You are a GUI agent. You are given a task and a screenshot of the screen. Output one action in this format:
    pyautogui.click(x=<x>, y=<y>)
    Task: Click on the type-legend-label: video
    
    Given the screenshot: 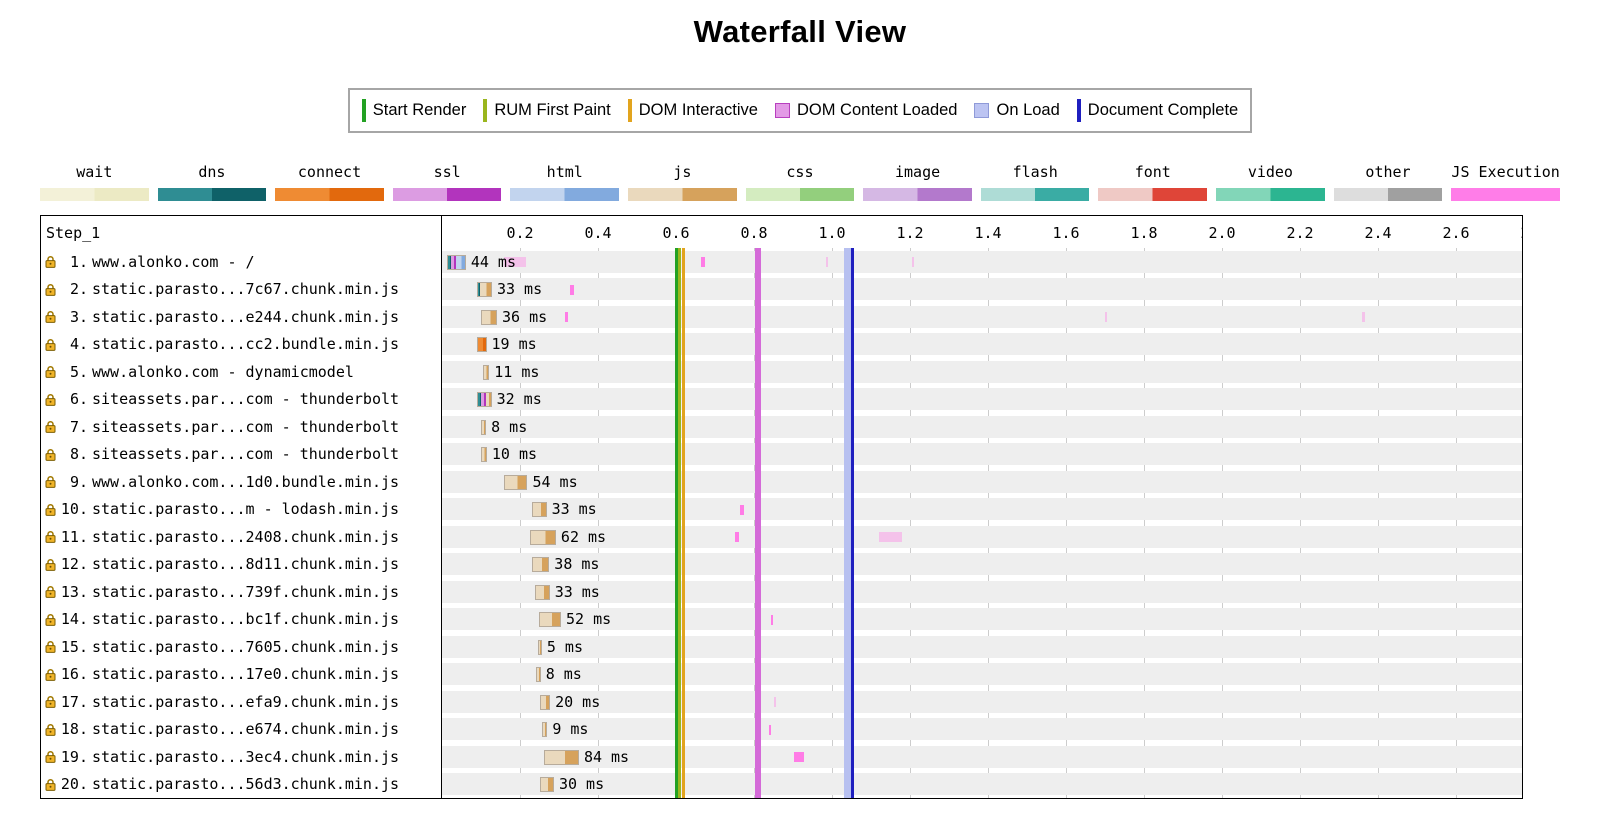 What is the action you would take?
    pyautogui.click(x=1270, y=172)
    